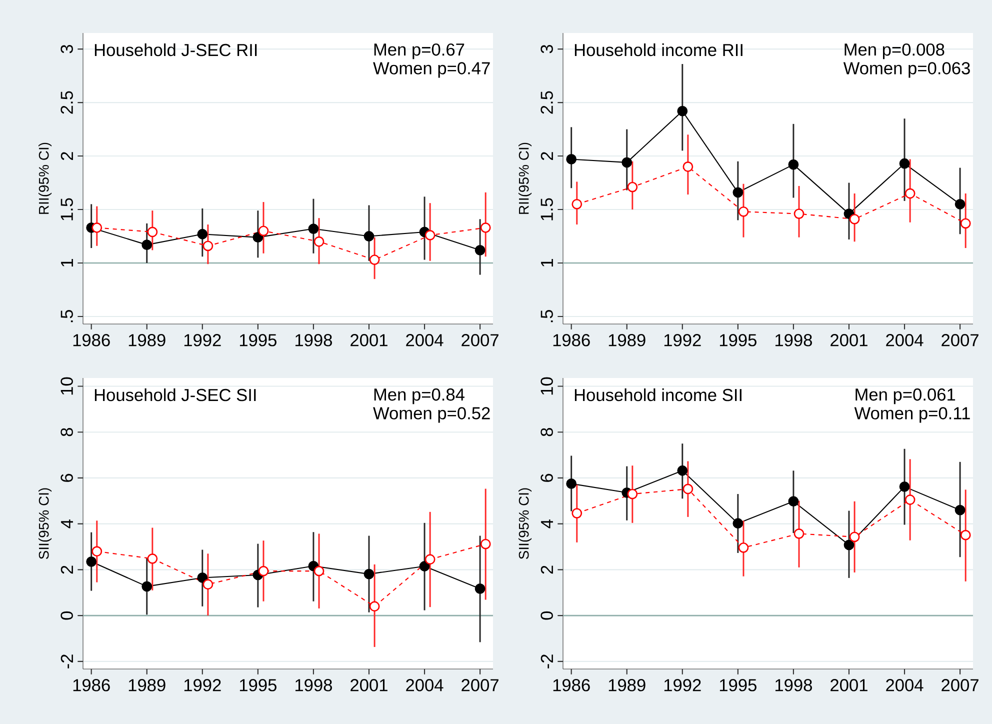 The image size is (992, 724). Describe the element at coordinates (431, 415) in the screenshot. I see `annotation: Women p=0.52` at that location.